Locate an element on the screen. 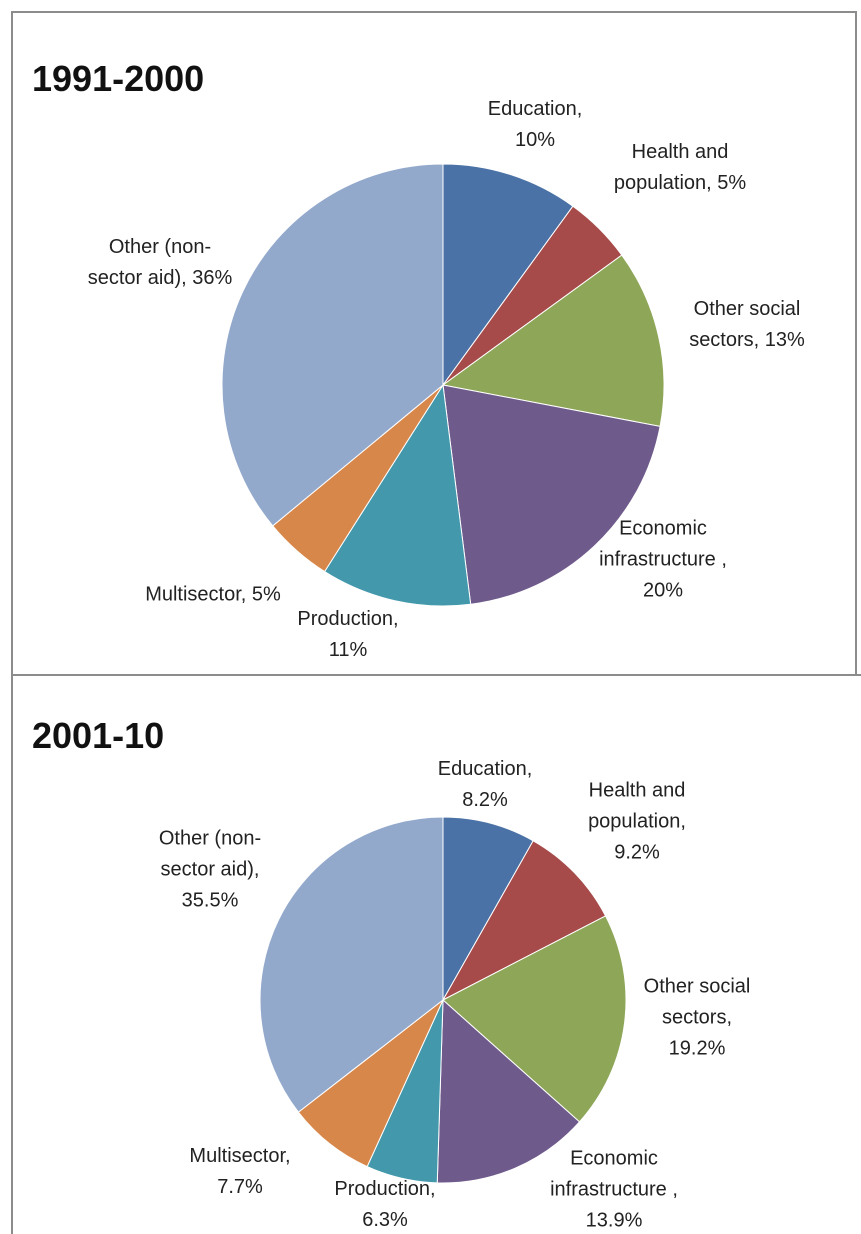 The height and width of the screenshot is (1234, 861). label-value: , 20% is located at coordinates (684, 575).